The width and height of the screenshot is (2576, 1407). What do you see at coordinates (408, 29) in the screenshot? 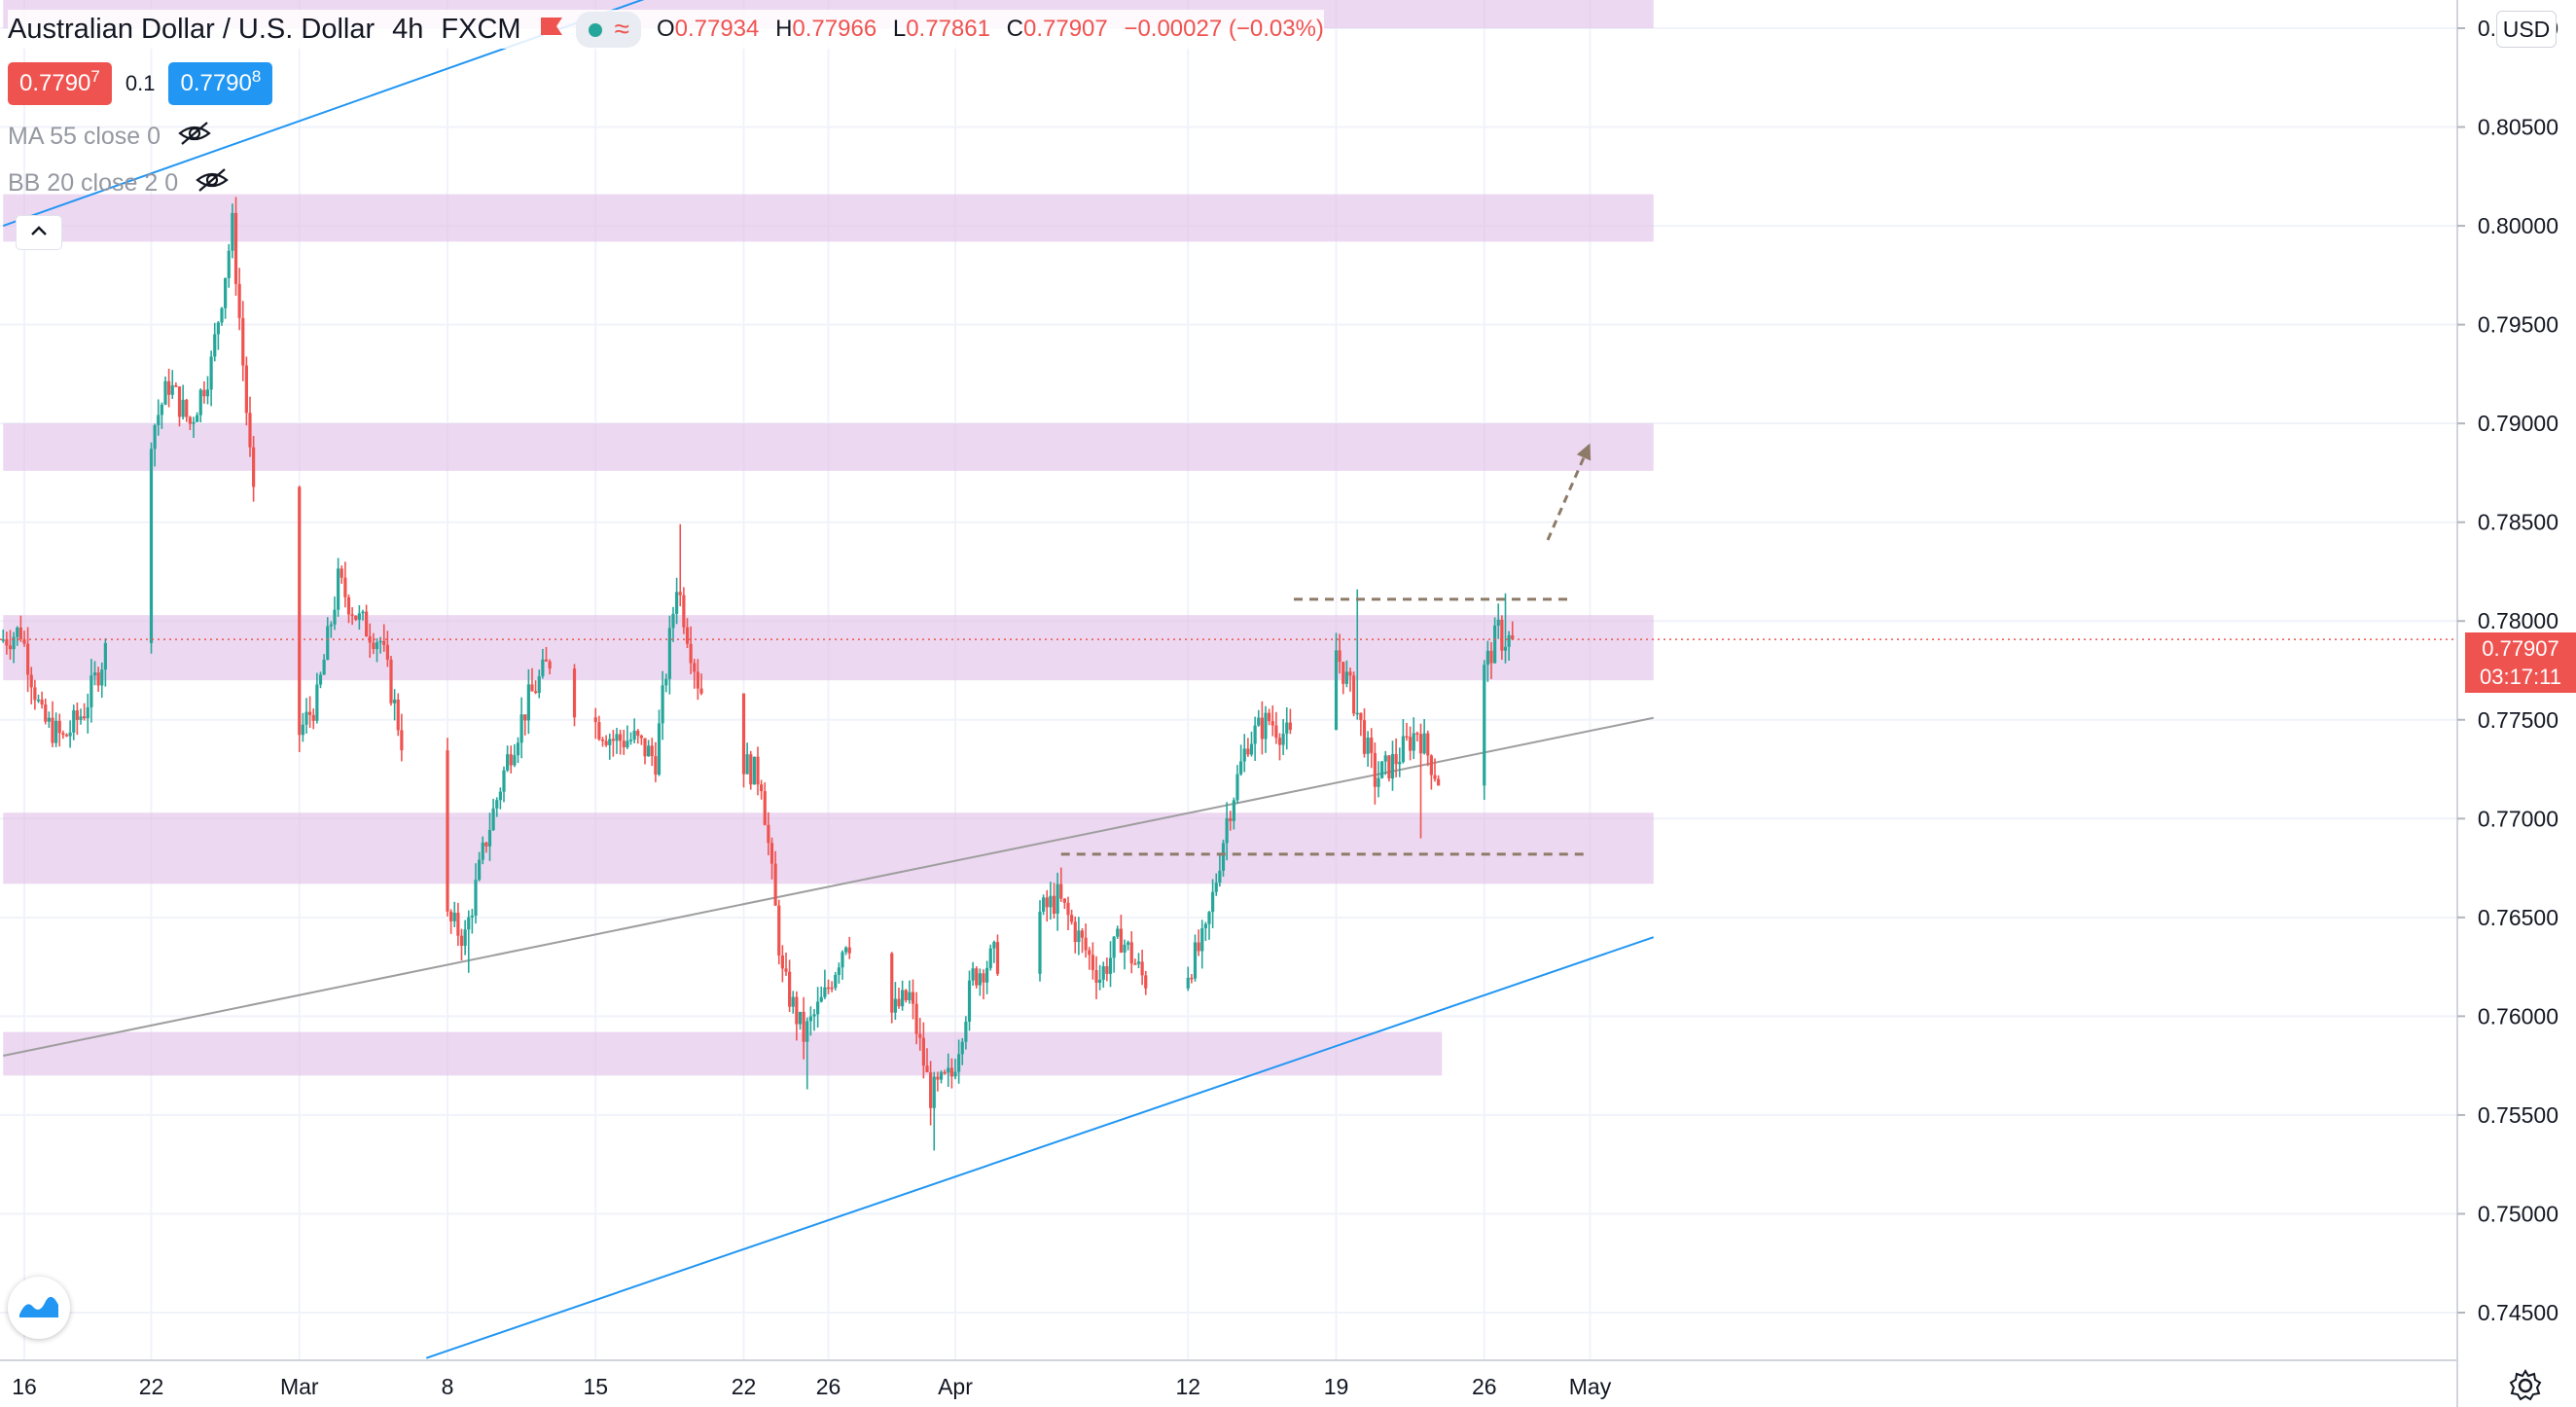
I see `interval-label: 4h` at bounding box center [408, 29].